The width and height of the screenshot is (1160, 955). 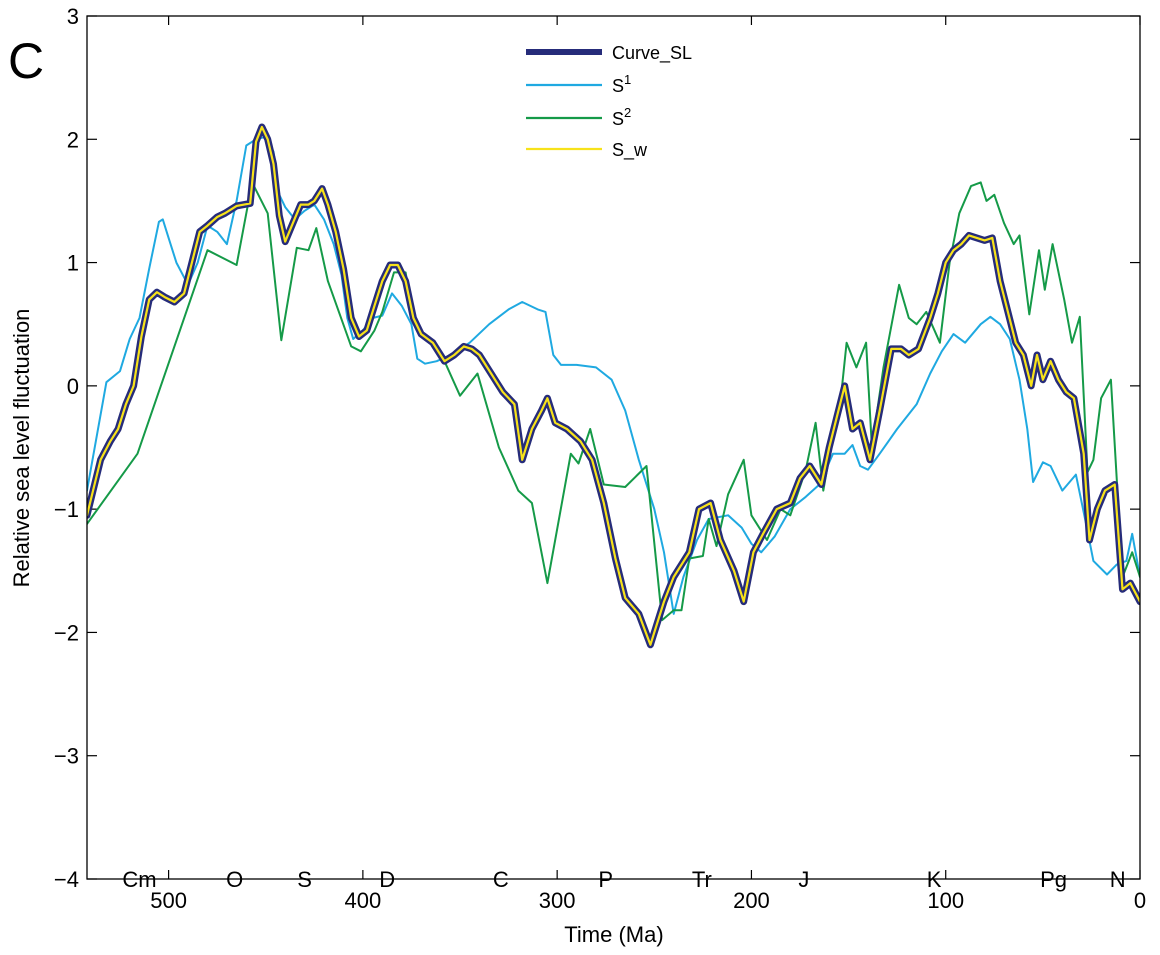 What do you see at coordinates (613, 934) in the screenshot?
I see `x-axis-label: Time (Ma)` at bounding box center [613, 934].